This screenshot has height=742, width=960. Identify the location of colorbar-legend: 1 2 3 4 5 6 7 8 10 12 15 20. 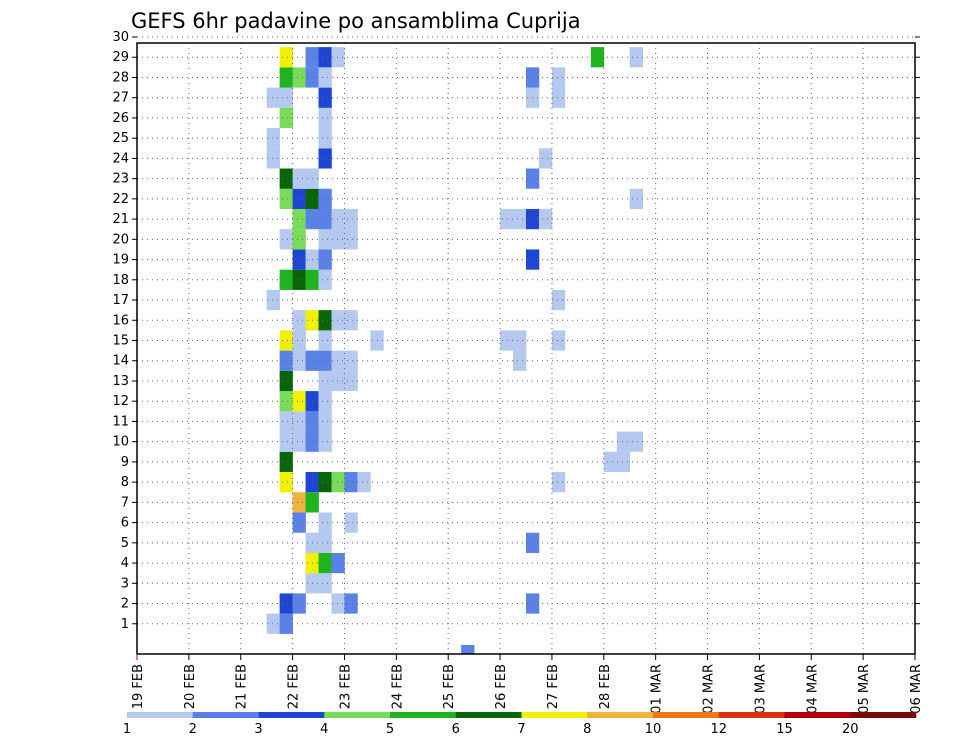
(520, 724).